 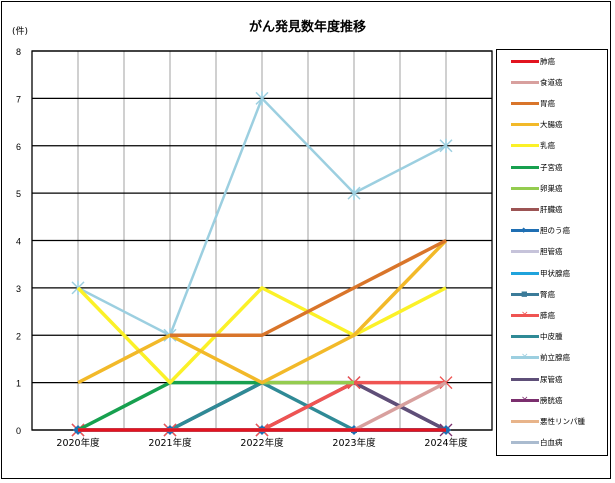 I want to click on legend-item: 食道癌, so click(x=530, y=82).